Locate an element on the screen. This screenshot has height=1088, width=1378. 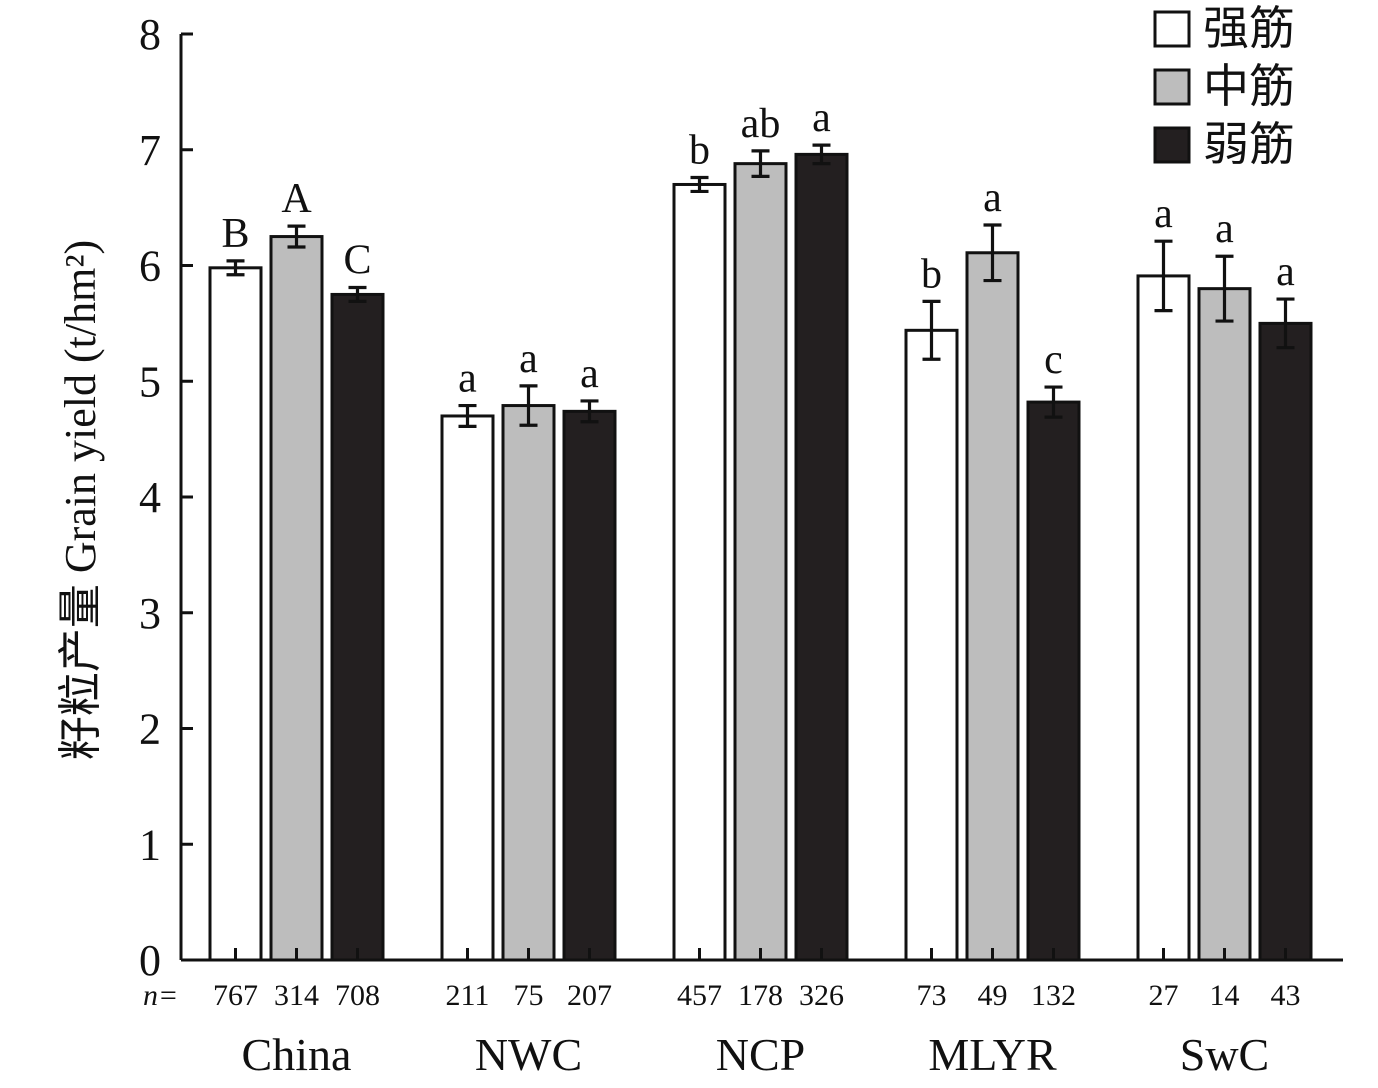
significance-letter-NWC-3: a is located at coordinates (589, 374).